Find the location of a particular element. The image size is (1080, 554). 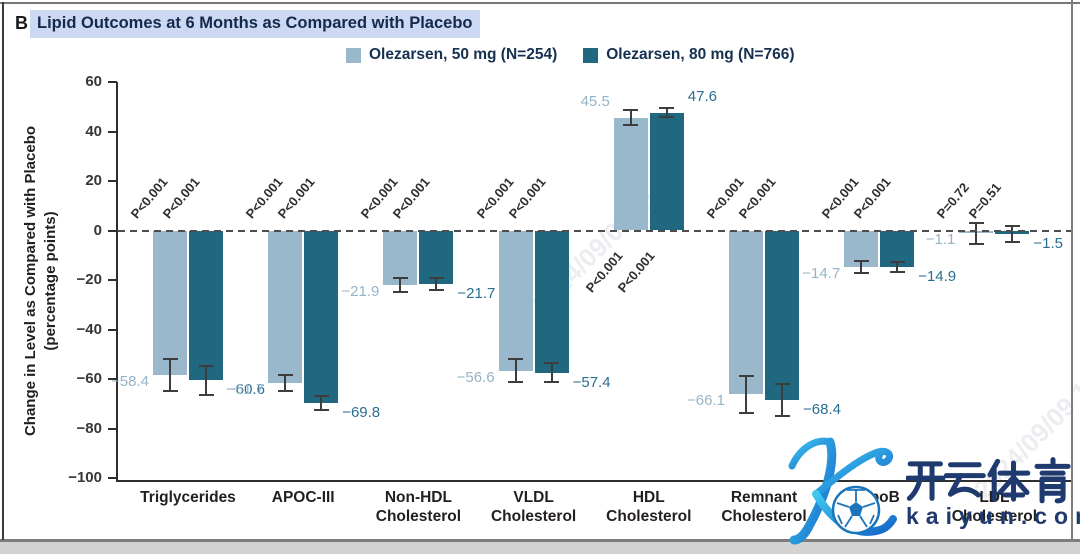

frame-top-border is located at coordinates (540, 3).